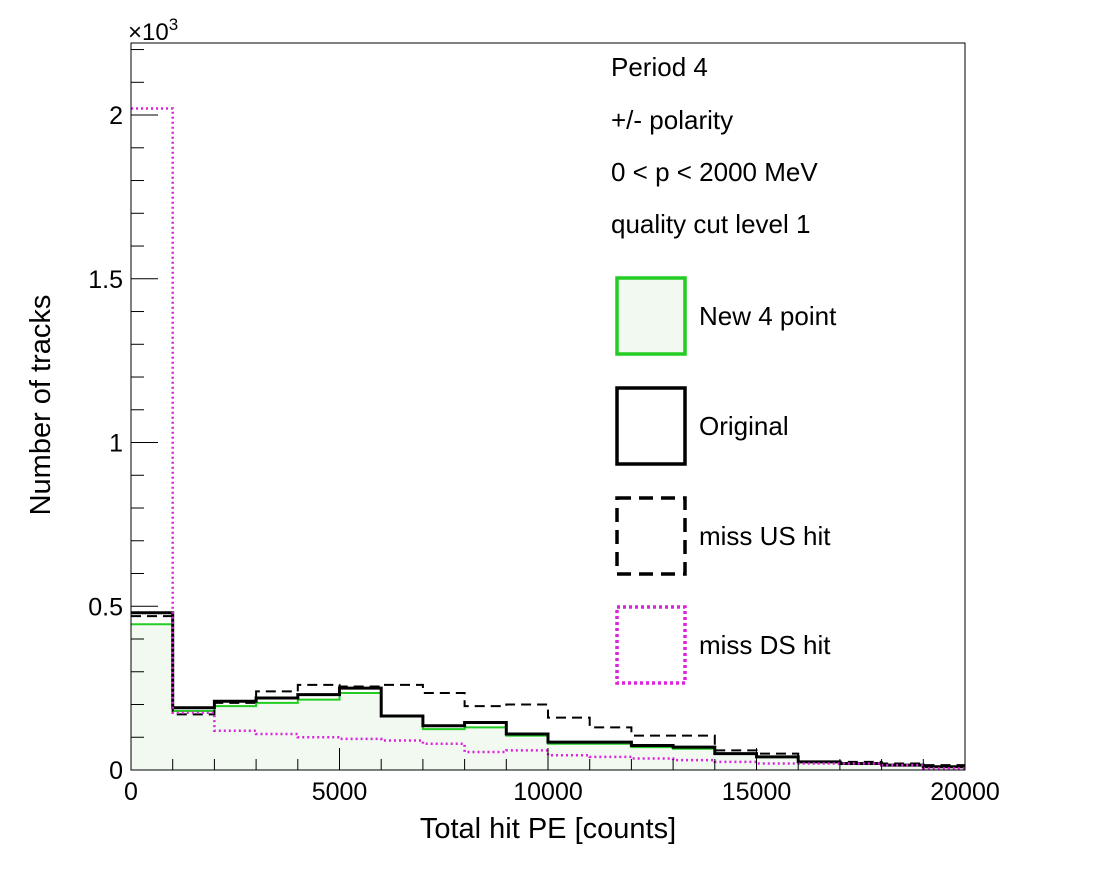 The width and height of the screenshot is (1098, 875). I want to click on series-fill-new-4-point, so click(548, 697).